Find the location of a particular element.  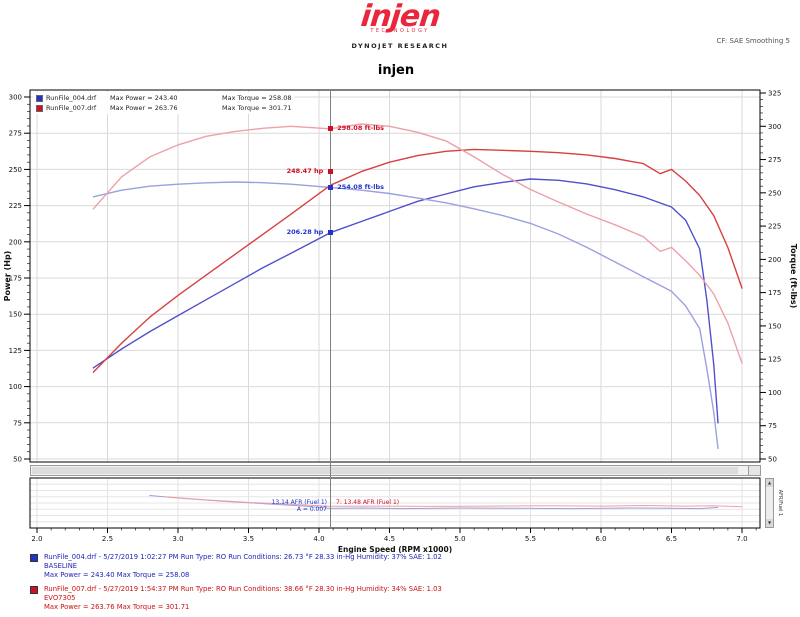

run-marker-blue is located at coordinates (34, 558).